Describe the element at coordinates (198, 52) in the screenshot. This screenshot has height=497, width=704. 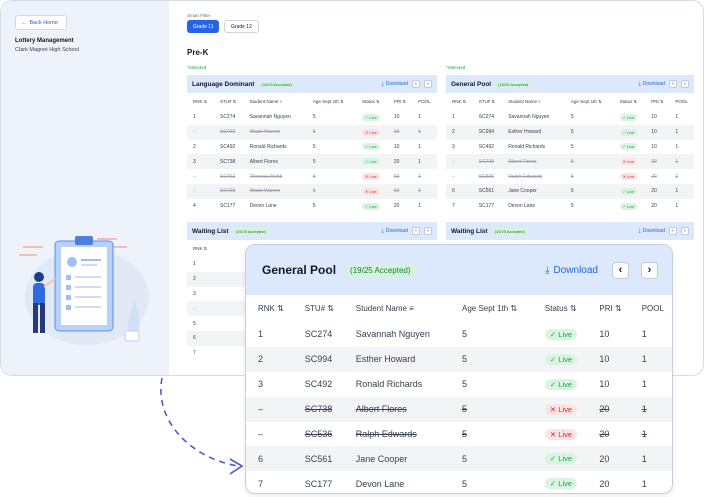
I see `section-title: Pre-K` at that location.